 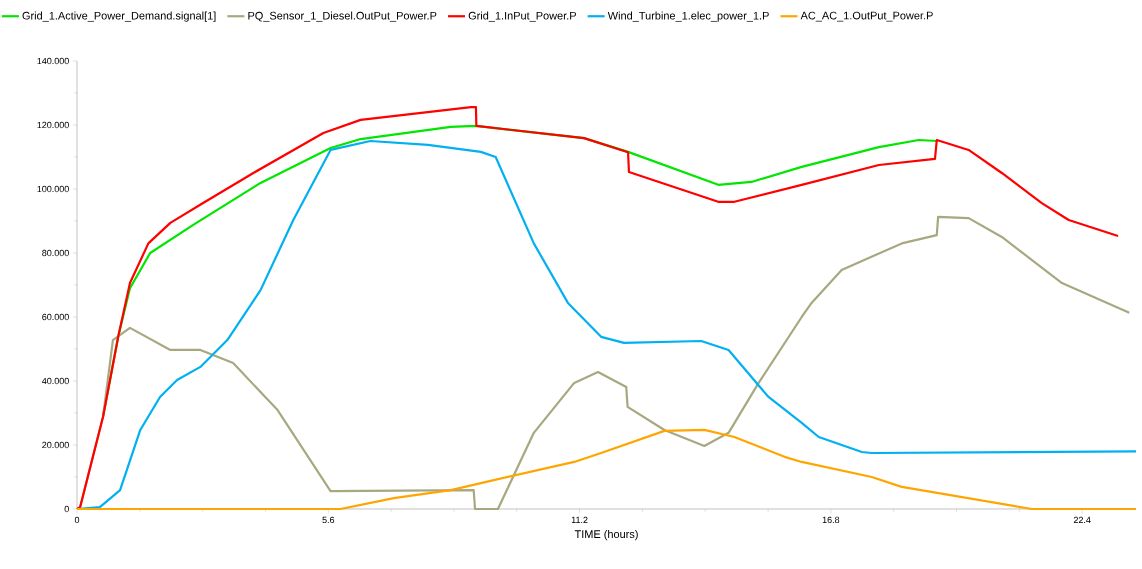 I want to click on x-tick-label: 16.8, so click(x=831, y=520).